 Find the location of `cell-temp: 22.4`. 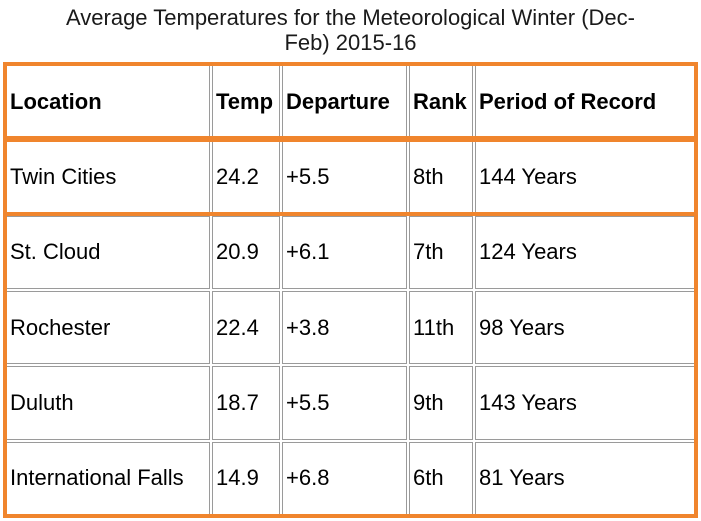

cell-temp: 22.4 is located at coordinates (246, 327).